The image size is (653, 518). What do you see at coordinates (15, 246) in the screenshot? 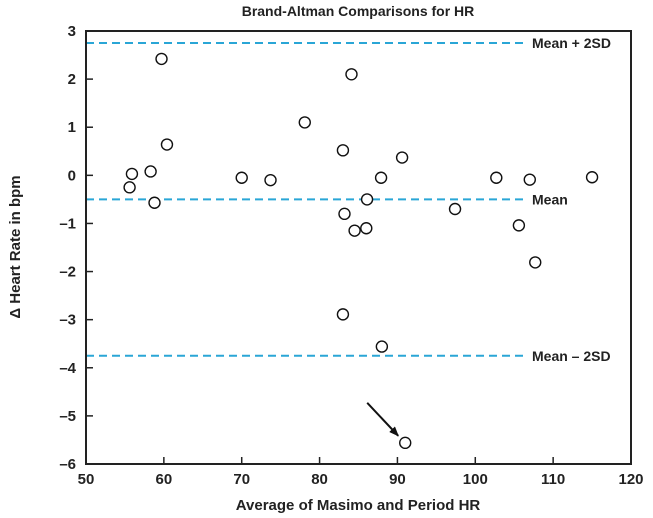
I see `y-axis-label: Δ Heart Rate in bpm` at bounding box center [15, 246].